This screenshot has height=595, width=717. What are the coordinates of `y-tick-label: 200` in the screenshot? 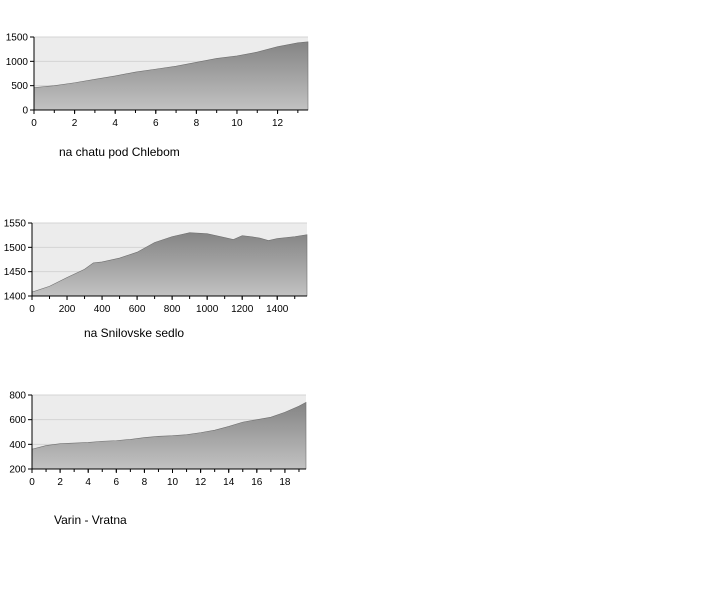 It's located at (17, 470).